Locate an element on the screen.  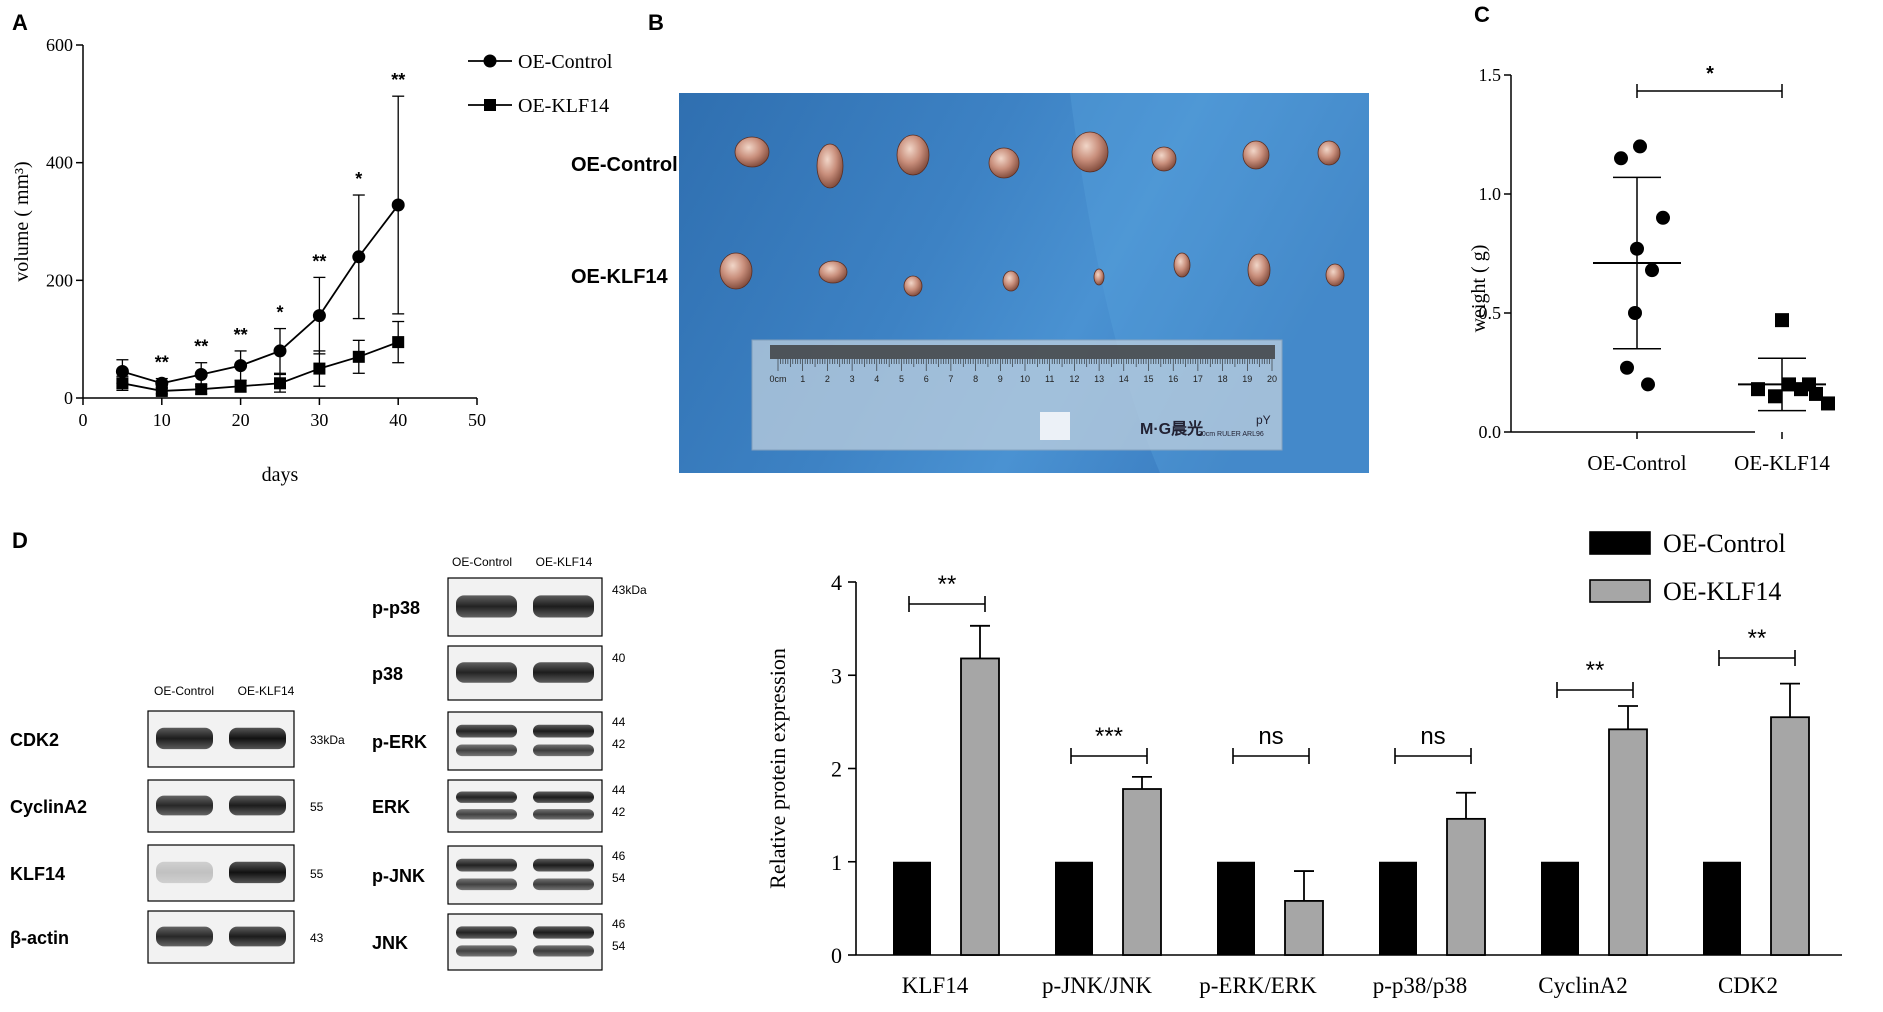
panel-label-c: C is located at coordinates (1482, 14).